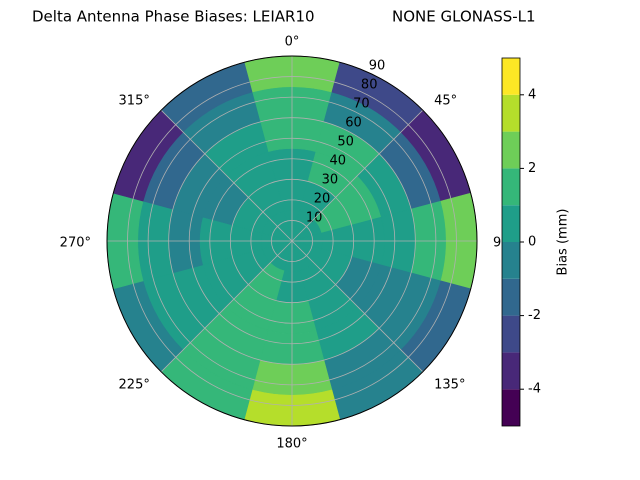  Describe the element at coordinates (292, 42) in the screenshot. I see `theta-tick-label: 0°` at that location.